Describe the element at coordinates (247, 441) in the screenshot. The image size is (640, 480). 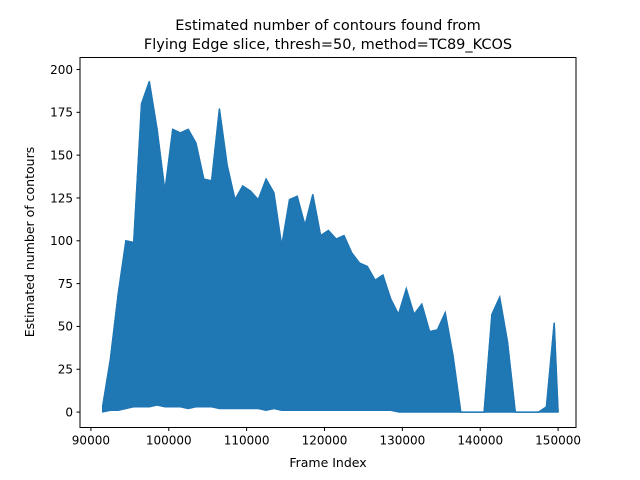
I see `x-tick-label: 110000` at that location.